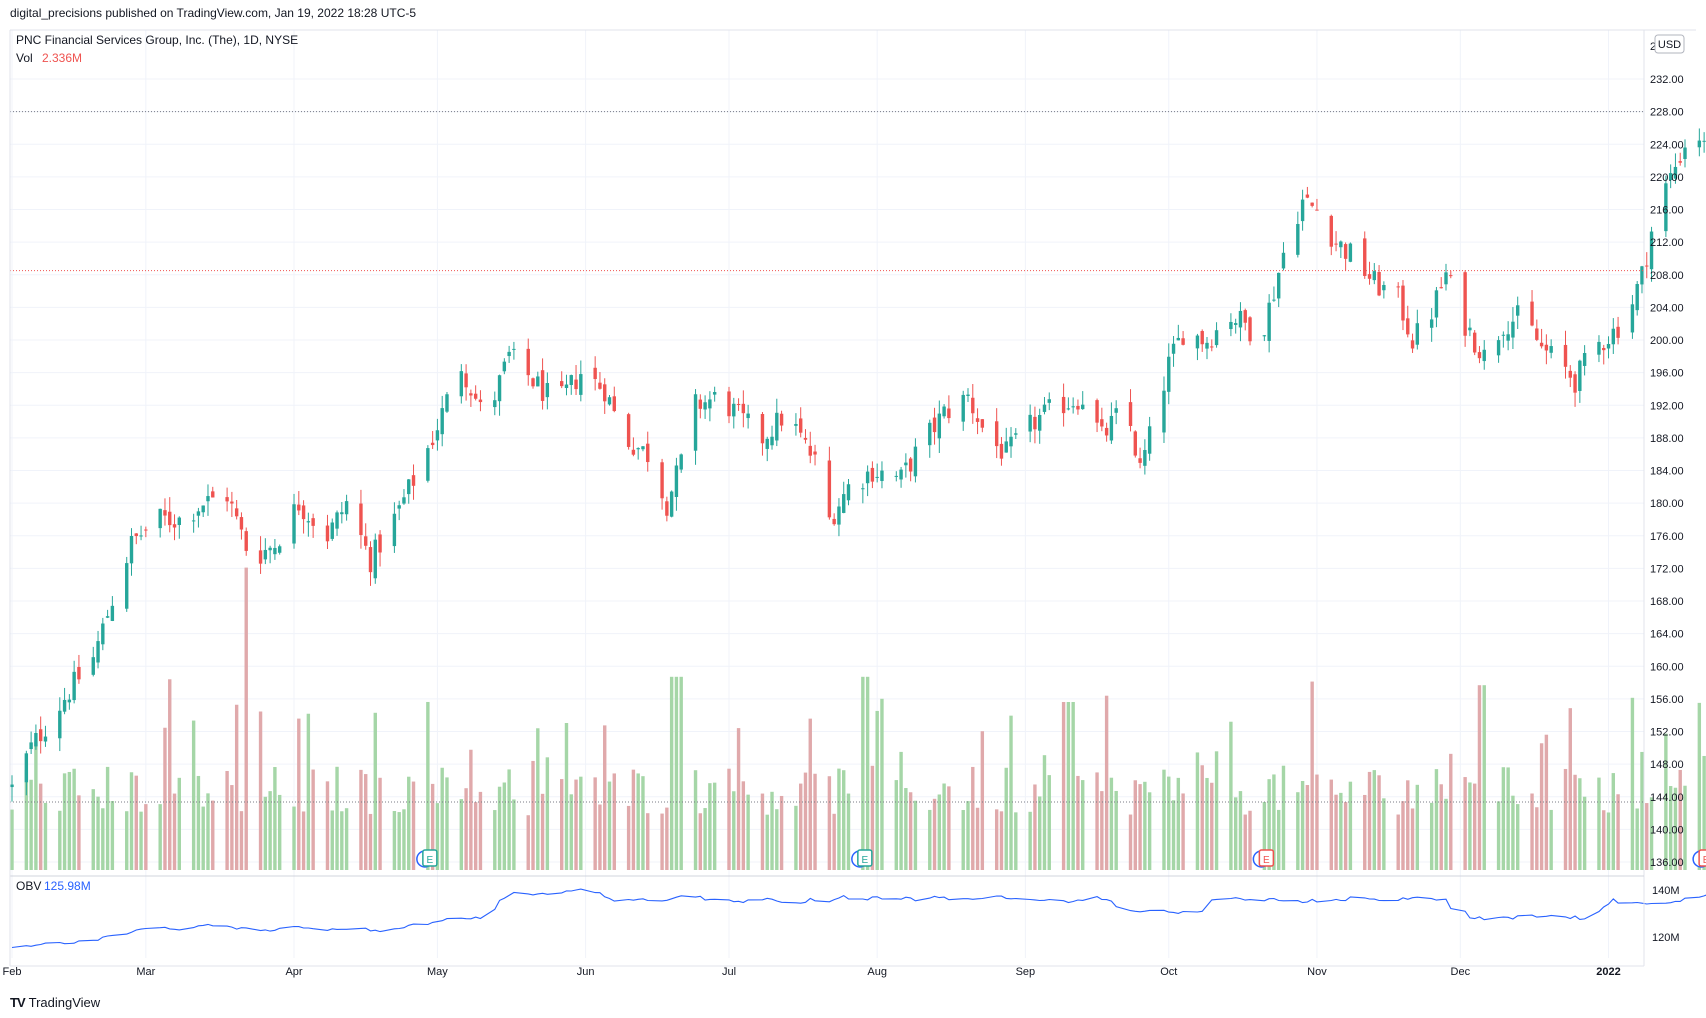  What do you see at coordinates (1061, 858) in the screenshot?
I see `earnings-markers: EEEE` at bounding box center [1061, 858].